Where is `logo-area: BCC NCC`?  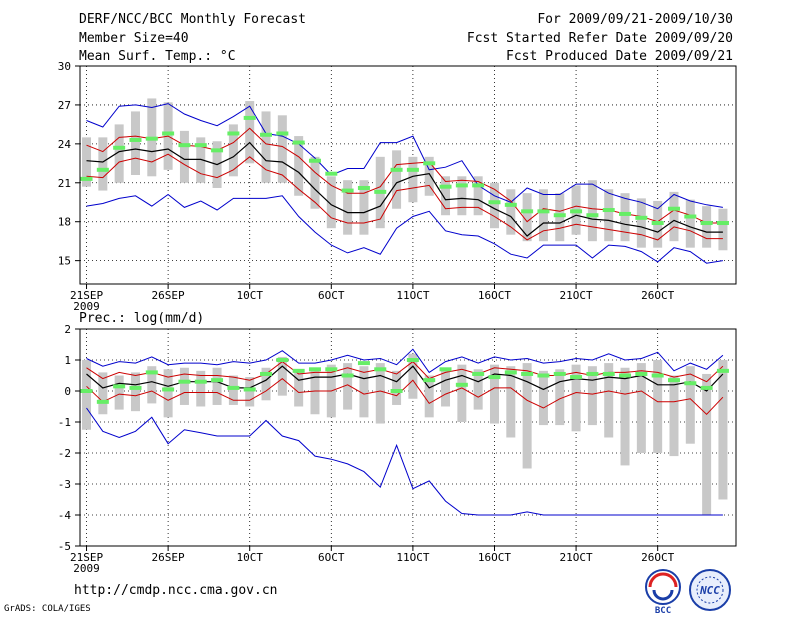
logo-area: BCC NCC is located at coordinates (688, 592).